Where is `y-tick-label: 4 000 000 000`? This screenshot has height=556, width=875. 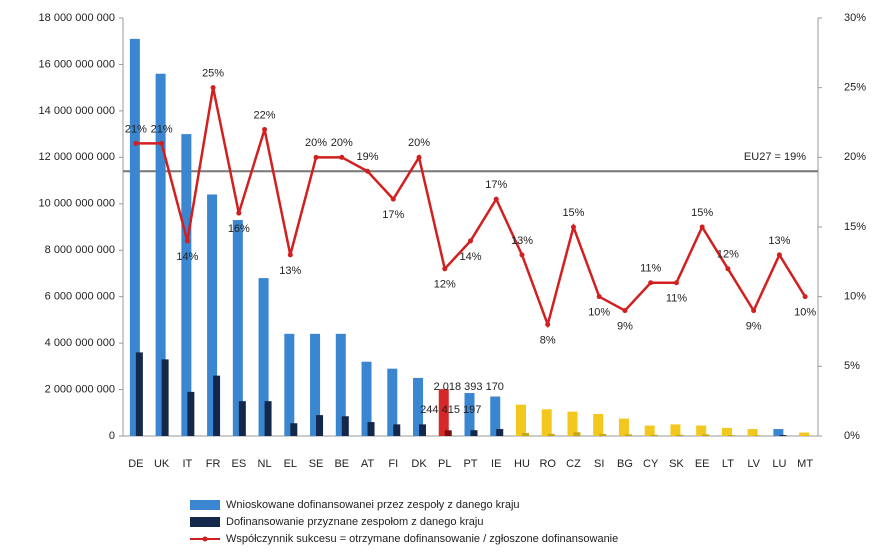 y-tick-label: 4 000 000 000 is located at coordinates (80, 343).